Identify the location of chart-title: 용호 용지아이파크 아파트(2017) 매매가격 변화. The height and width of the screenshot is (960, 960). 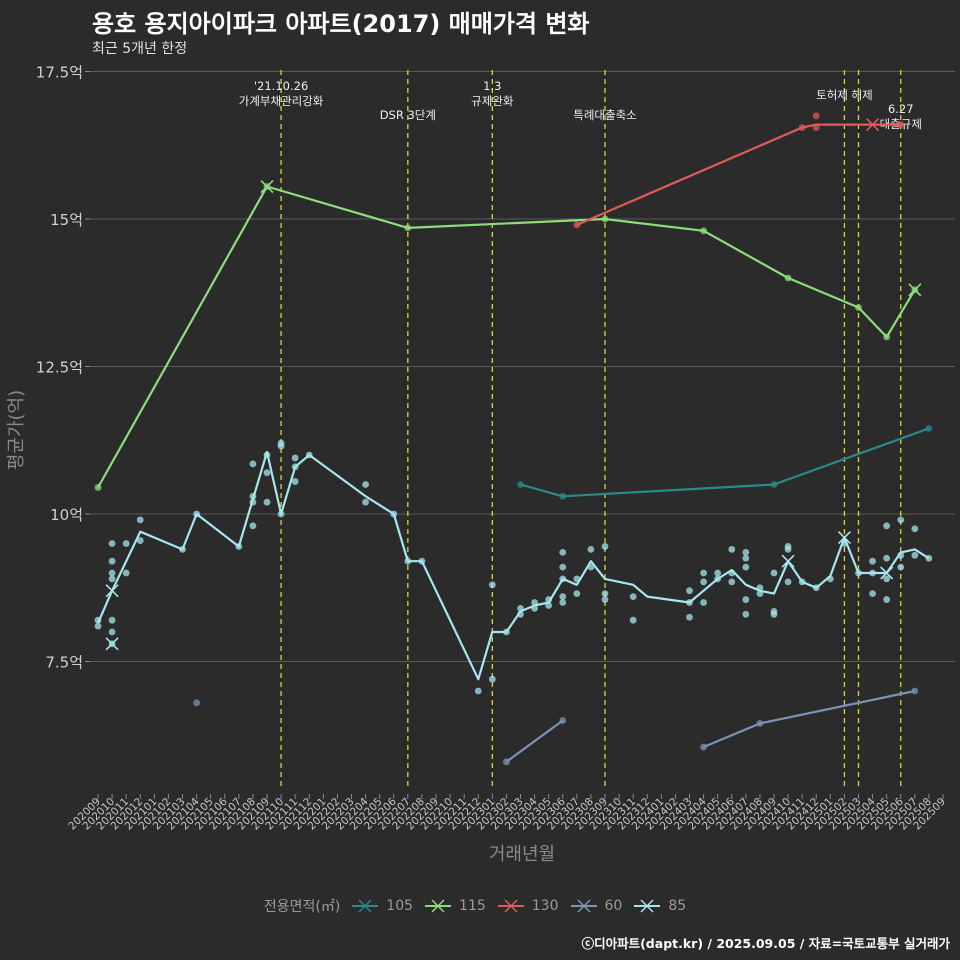
(341, 24).